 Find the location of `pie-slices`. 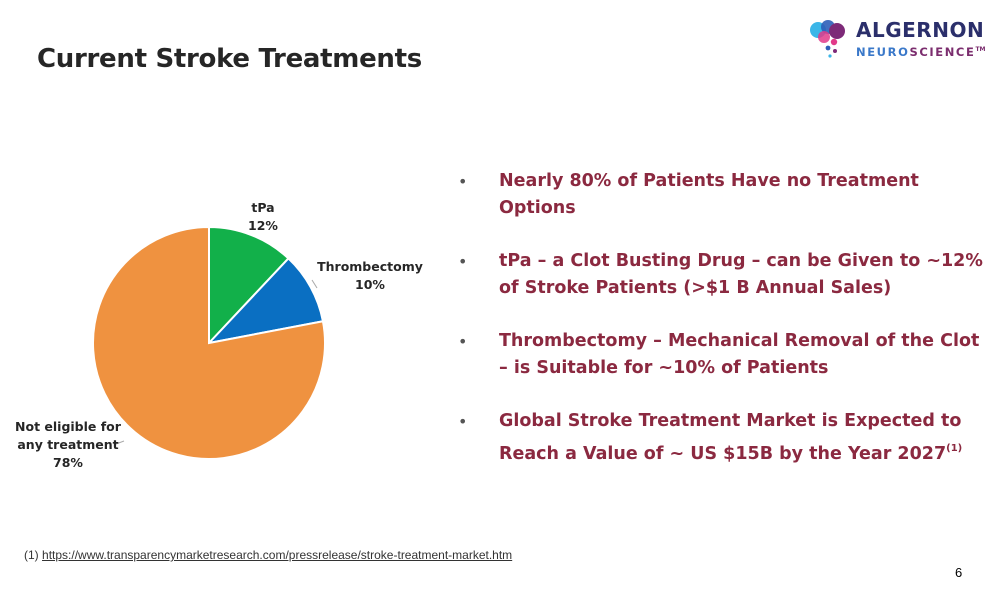

pie-slices is located at coordinates (209, 342).